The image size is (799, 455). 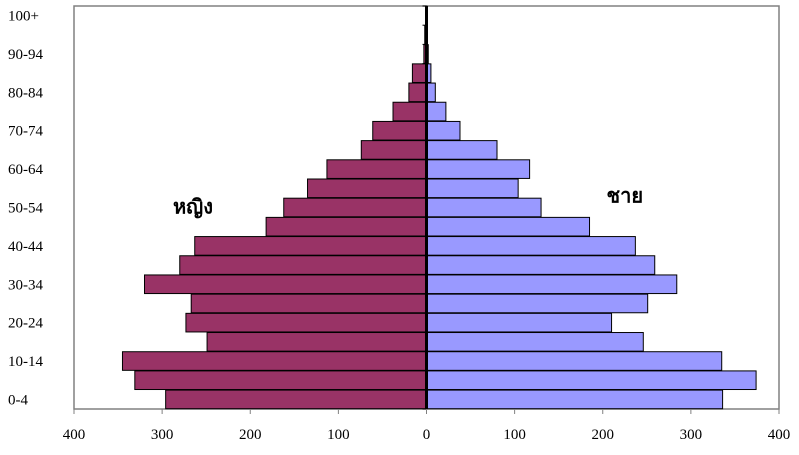 I want to click on annotation-male: ชาย, so click(x=625, y=196).